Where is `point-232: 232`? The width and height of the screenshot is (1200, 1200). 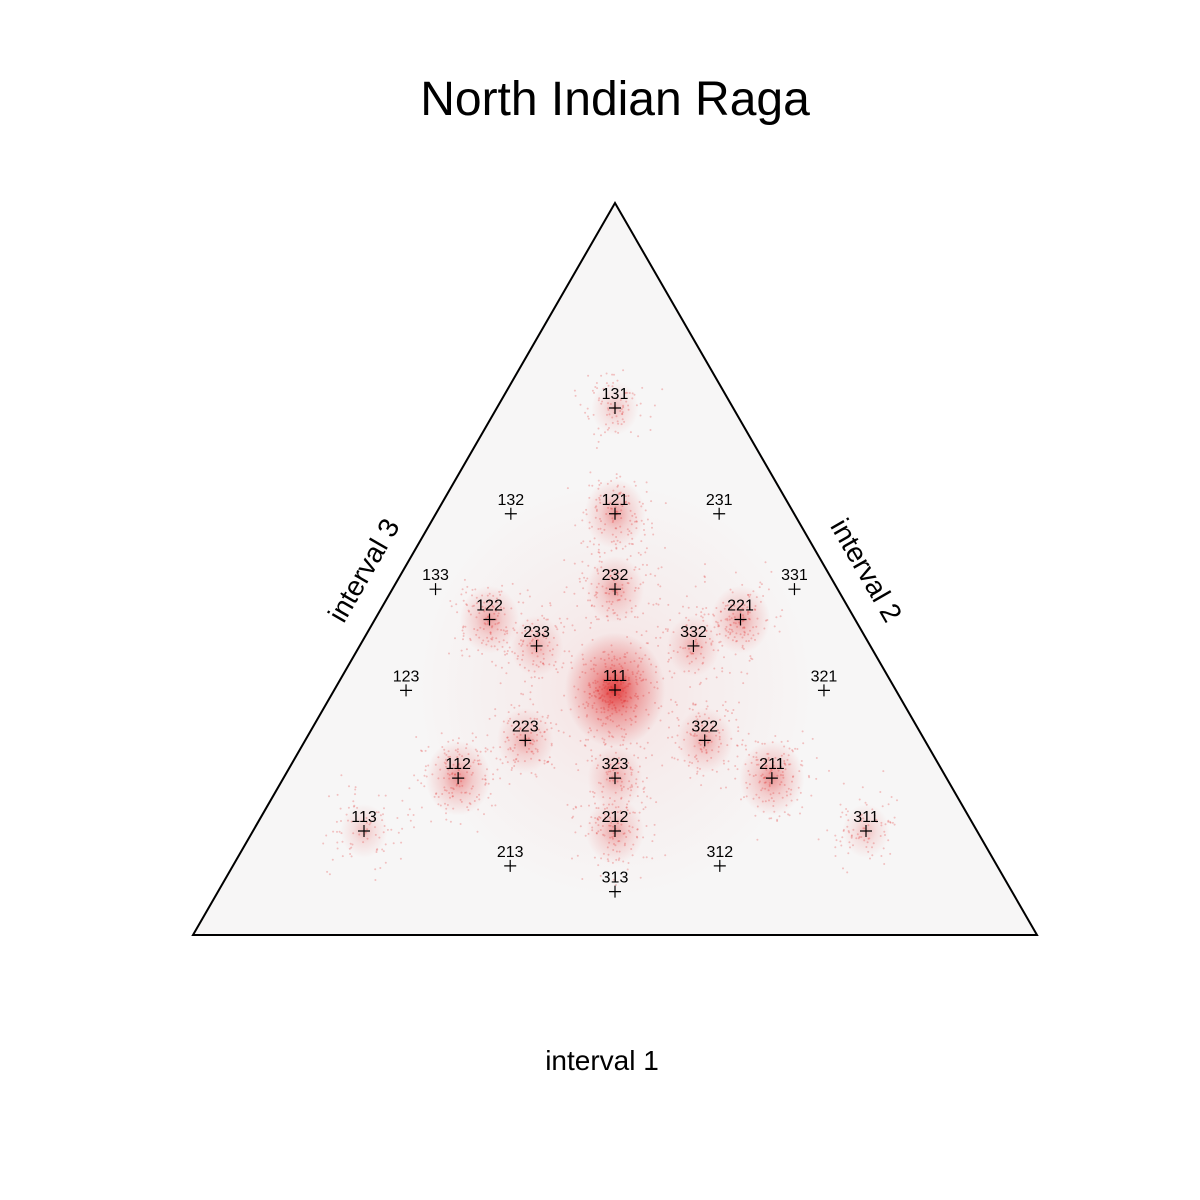
point-232: 232 is located at coordinates (615, 581).